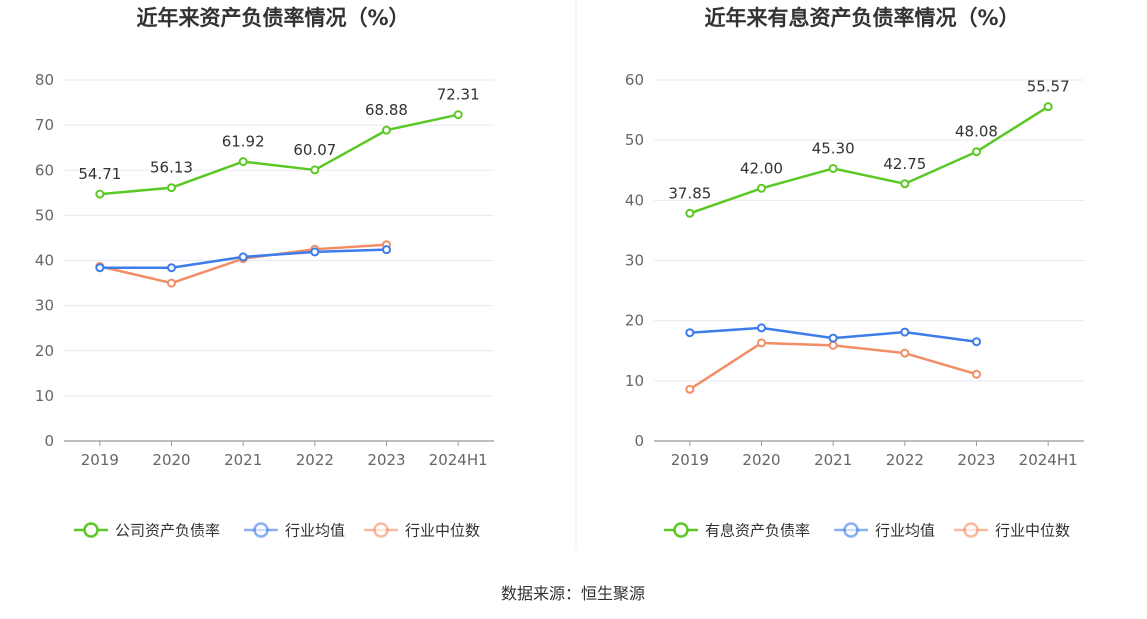  What do you see at coordinates (243, 142) in the screenshot?
I see `data-label: 61.92` at bounding box center [243, 142].